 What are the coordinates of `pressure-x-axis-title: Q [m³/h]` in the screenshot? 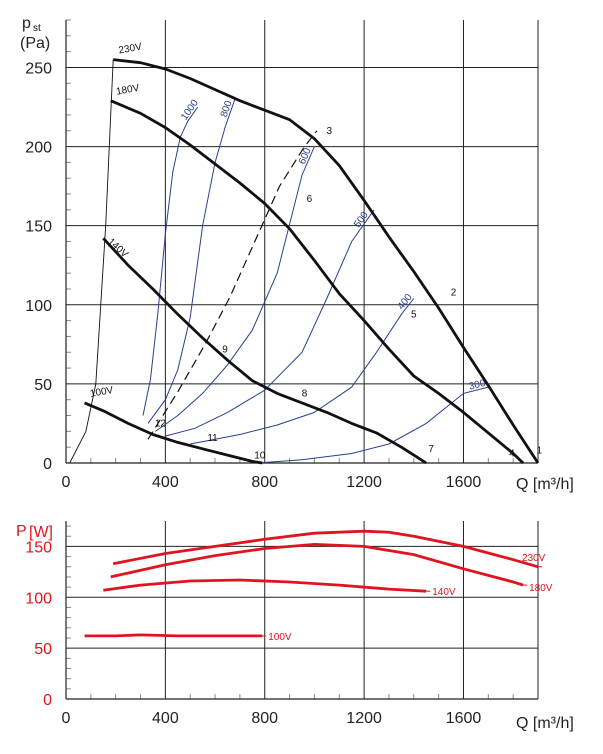 It's located at (545, 484).